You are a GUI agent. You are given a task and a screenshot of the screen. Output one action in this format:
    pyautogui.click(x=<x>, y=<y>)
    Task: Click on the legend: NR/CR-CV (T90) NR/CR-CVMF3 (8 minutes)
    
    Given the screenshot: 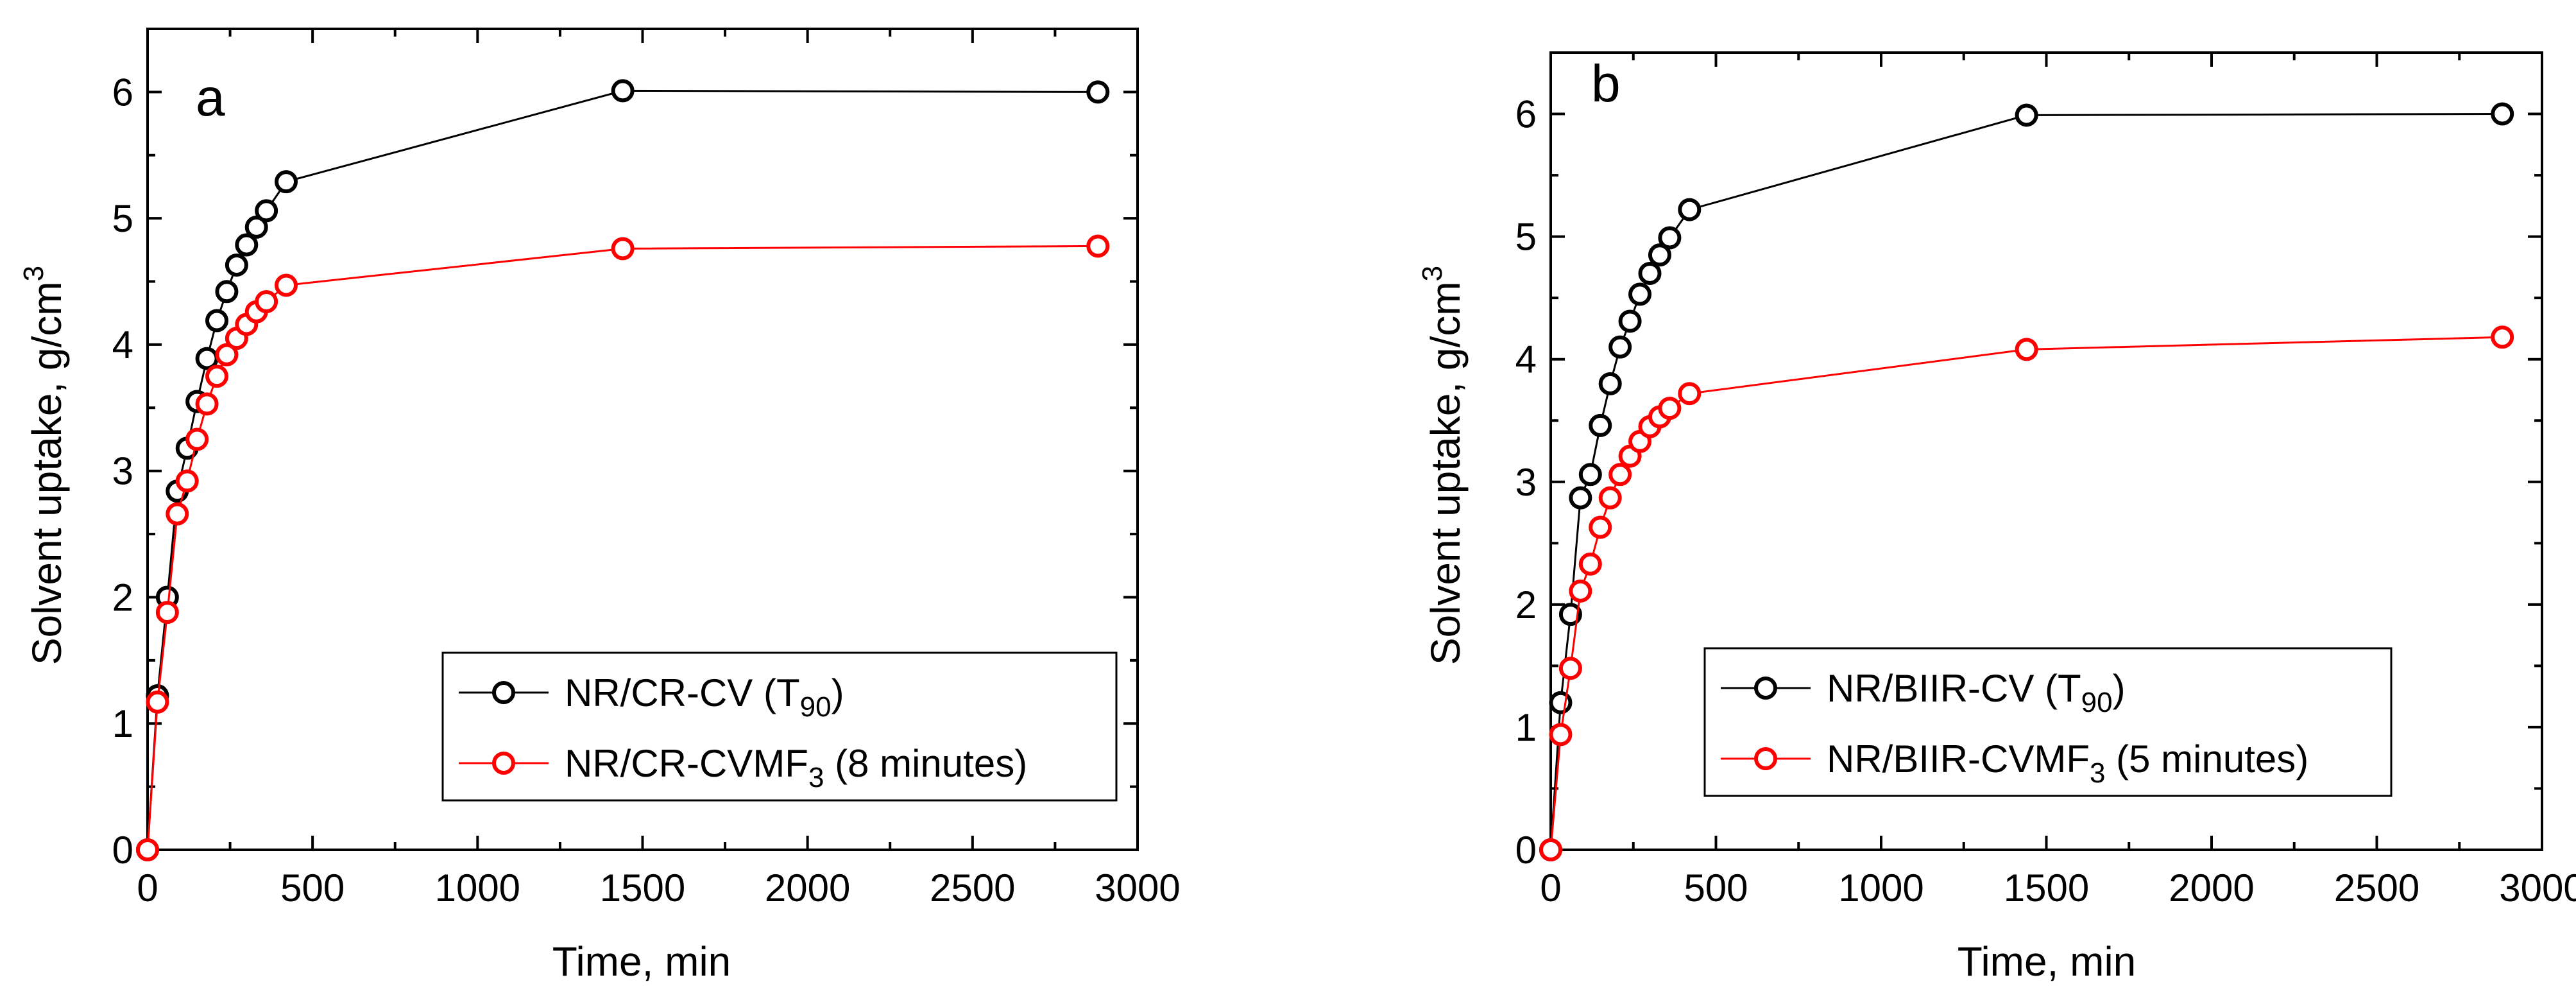 What is the action you would take?
    pyautogui.click(x=779, y=726)
    